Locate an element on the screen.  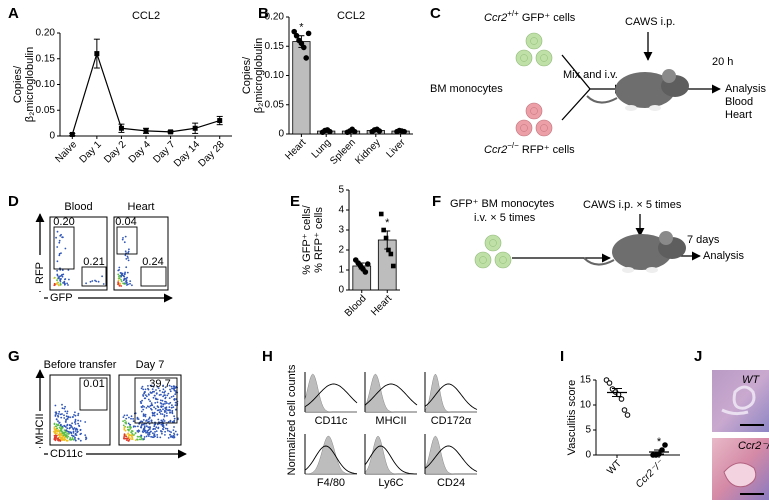
cells: GFP⁺ cells is located at coordinates (549, 18).